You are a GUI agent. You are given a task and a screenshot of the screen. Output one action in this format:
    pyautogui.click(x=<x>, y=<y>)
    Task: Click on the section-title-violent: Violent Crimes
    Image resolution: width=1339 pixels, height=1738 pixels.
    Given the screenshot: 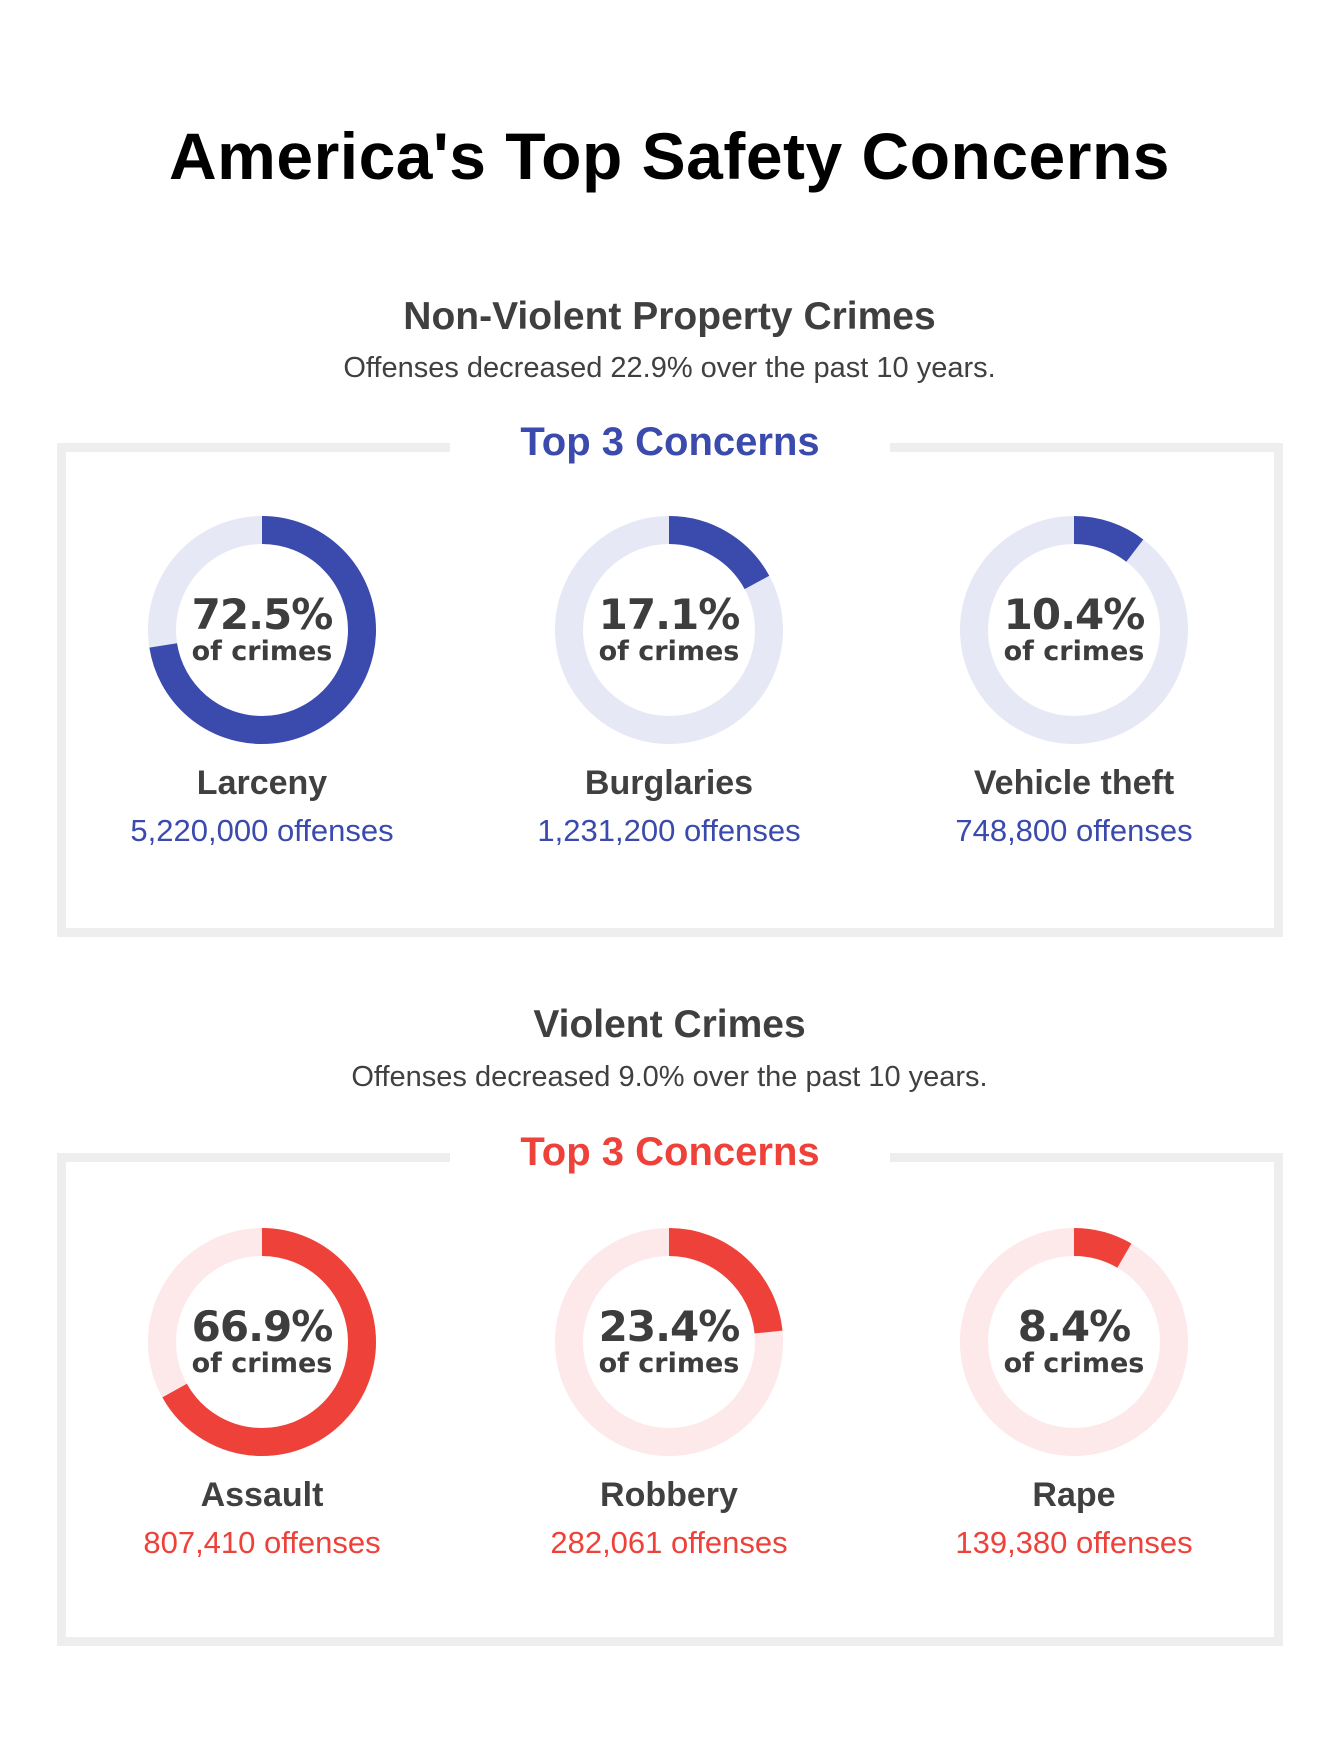 What is the action you would take?
    pyautogui.click(x=669, y=1024)
    